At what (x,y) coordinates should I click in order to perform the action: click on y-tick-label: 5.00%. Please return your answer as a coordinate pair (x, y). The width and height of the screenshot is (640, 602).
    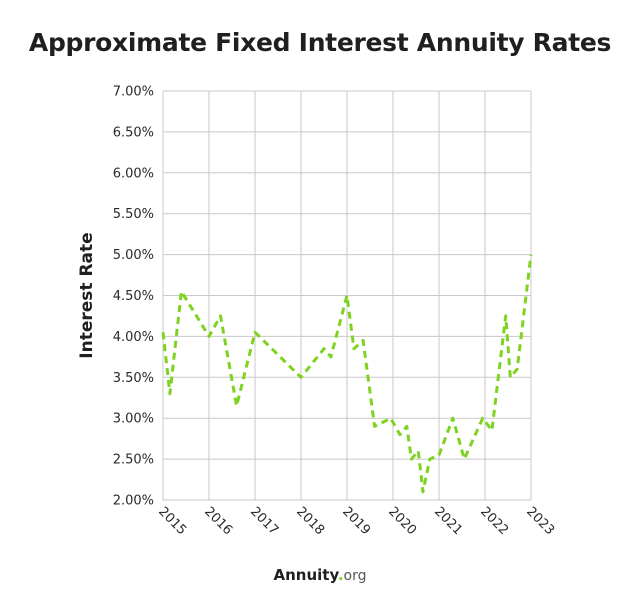
    Looking at the image, I should click on (133, 255).